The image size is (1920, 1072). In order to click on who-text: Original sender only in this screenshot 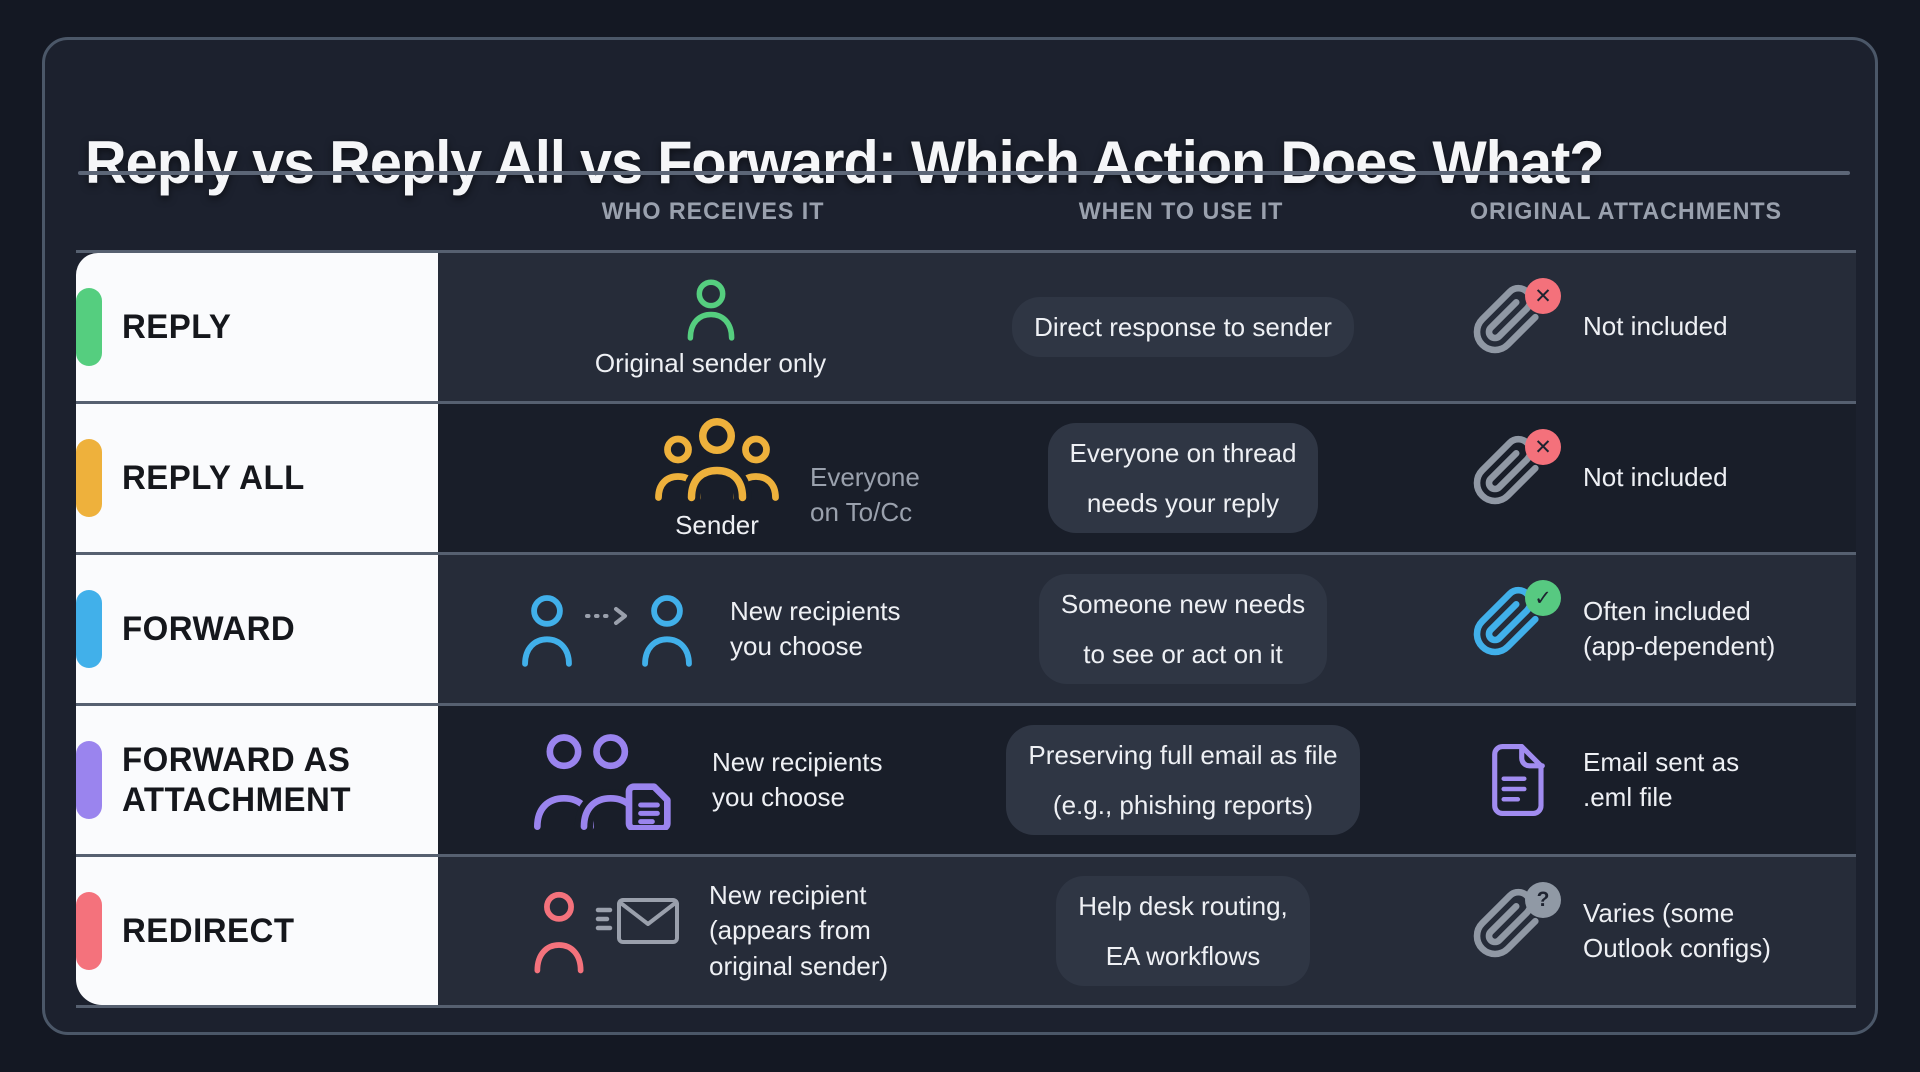, I will do `click(710, 362)`.